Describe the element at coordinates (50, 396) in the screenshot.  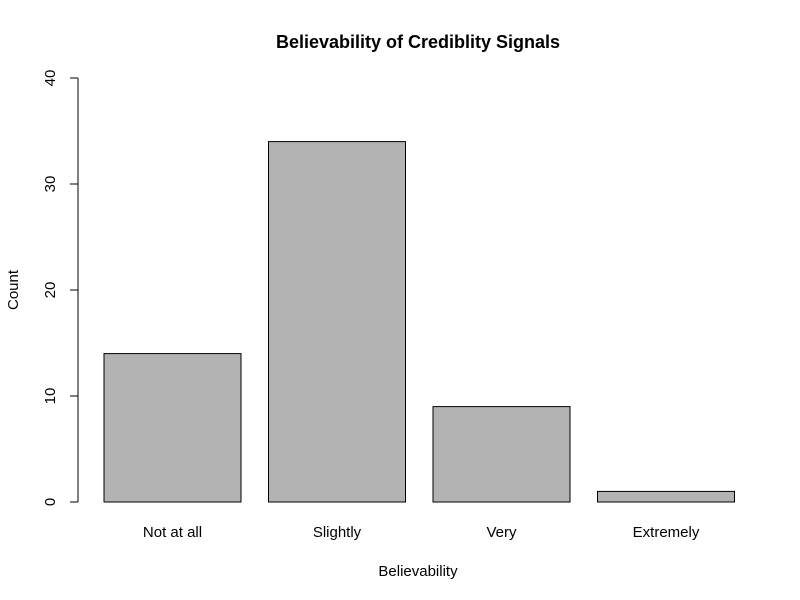
I see `y-tick-label: 10` at that location.